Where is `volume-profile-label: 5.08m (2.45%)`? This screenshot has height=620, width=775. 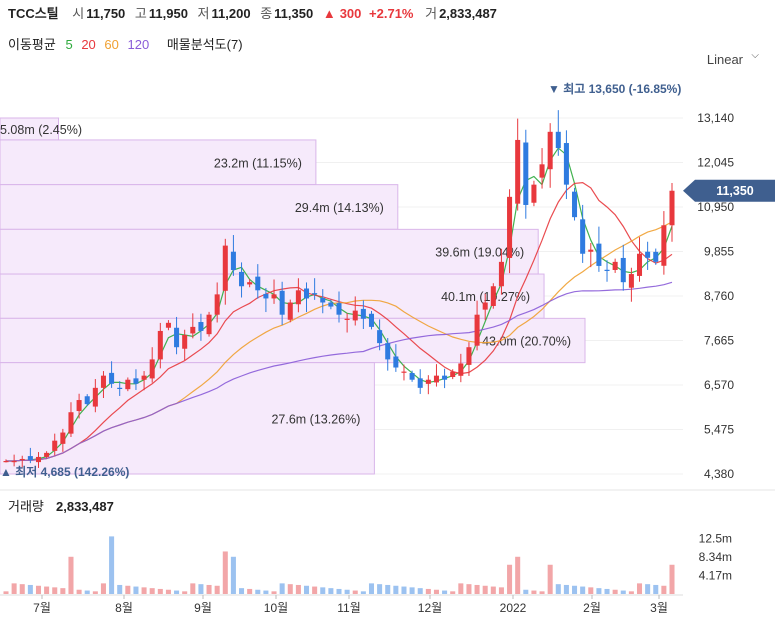 volume-profile-label: 5.08m (2.45%) is located at coordinates (41, 130).